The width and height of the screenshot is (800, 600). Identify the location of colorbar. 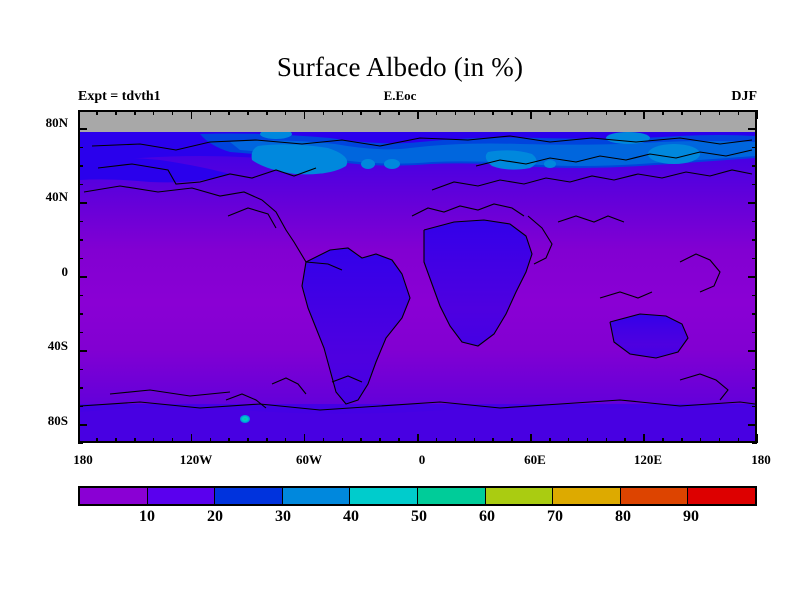
(417, 496).